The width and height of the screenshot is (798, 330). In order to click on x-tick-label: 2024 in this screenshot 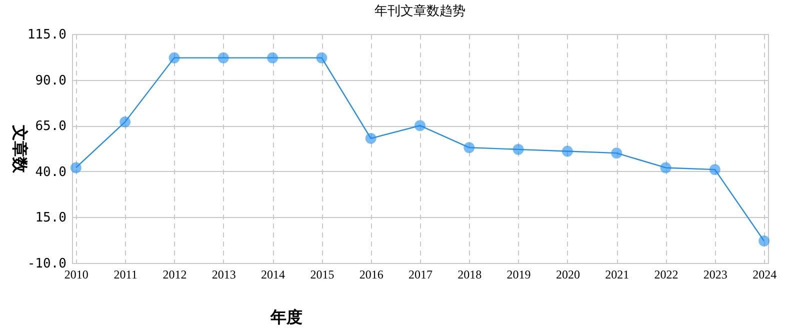, I will do `click(764, 275)`.